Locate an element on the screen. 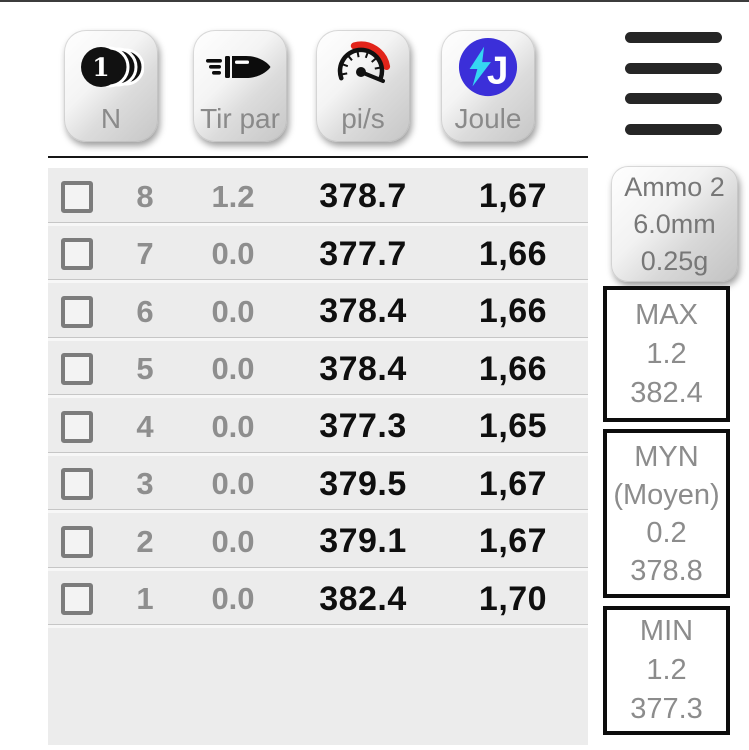 The width and height of the screenshot is (749, 750). myn-title: MYN is located at coordinates (666, 456).